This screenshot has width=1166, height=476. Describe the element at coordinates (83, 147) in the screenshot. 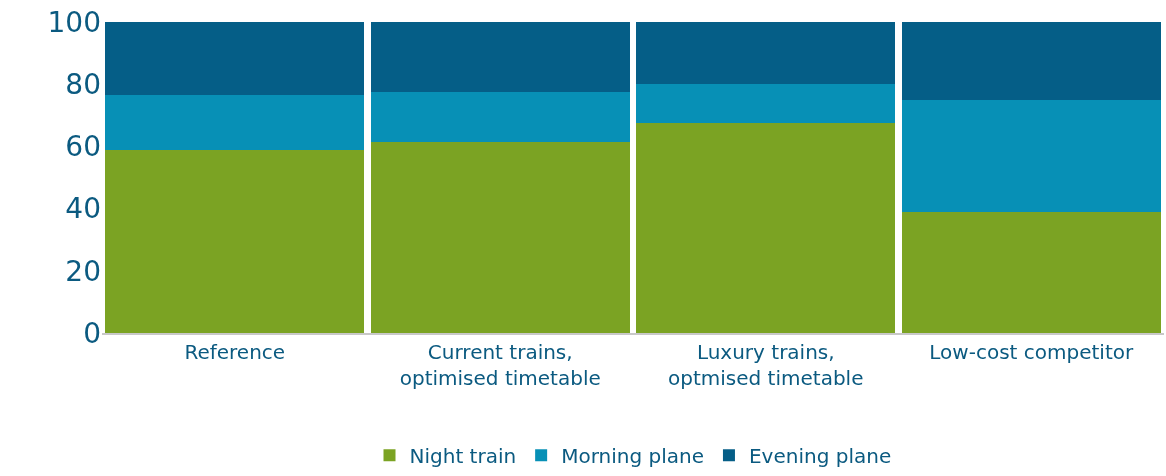

I see `y-tick-label: 60` at that location.